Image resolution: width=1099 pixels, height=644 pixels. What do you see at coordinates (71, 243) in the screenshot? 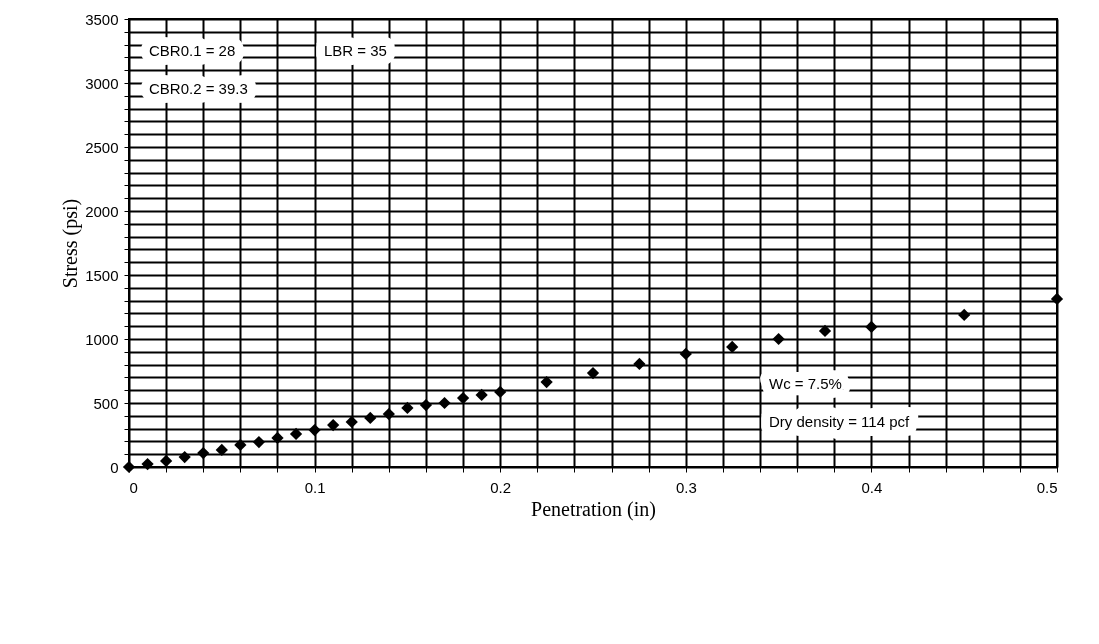
I see `y-axis-title: Stress (psi)` at bounding box center [71, 243].